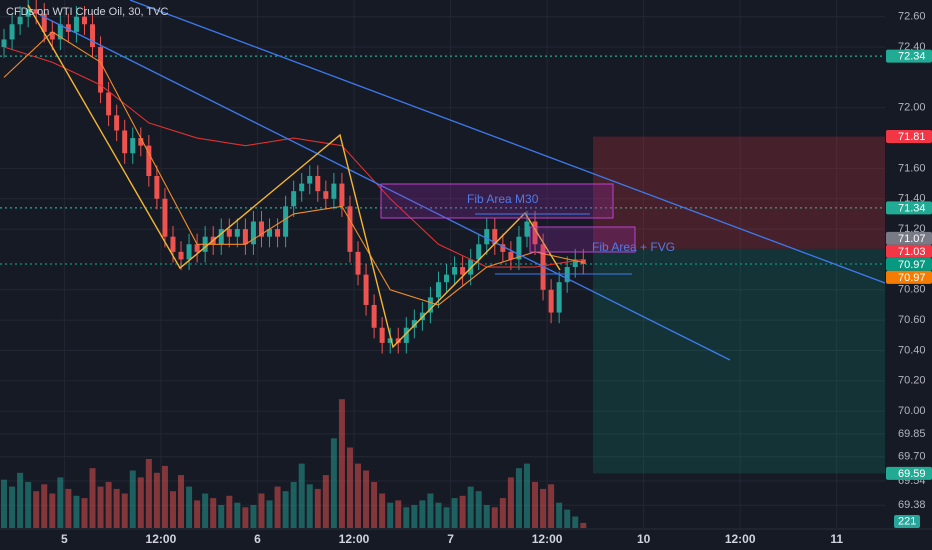  Describe the element at coordinates (912, 108) in the screenshot. I see `y-tick-label: 72.00` at that location.